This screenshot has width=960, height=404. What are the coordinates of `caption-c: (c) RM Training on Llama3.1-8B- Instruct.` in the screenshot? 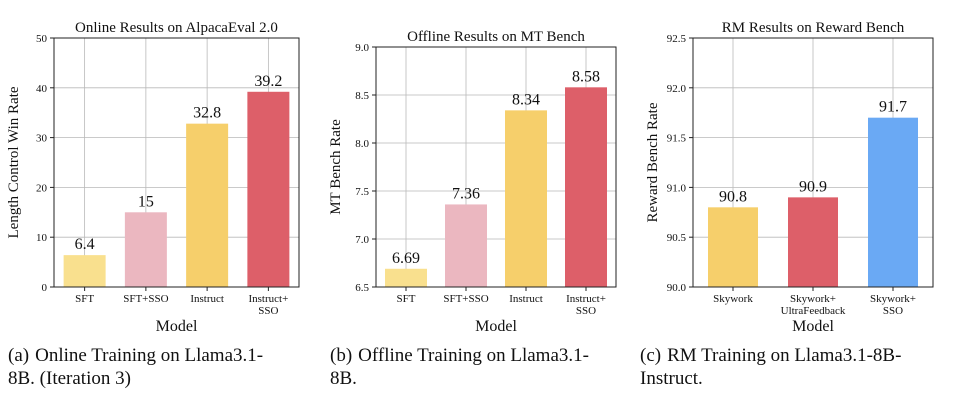 It's located at (795, 367).